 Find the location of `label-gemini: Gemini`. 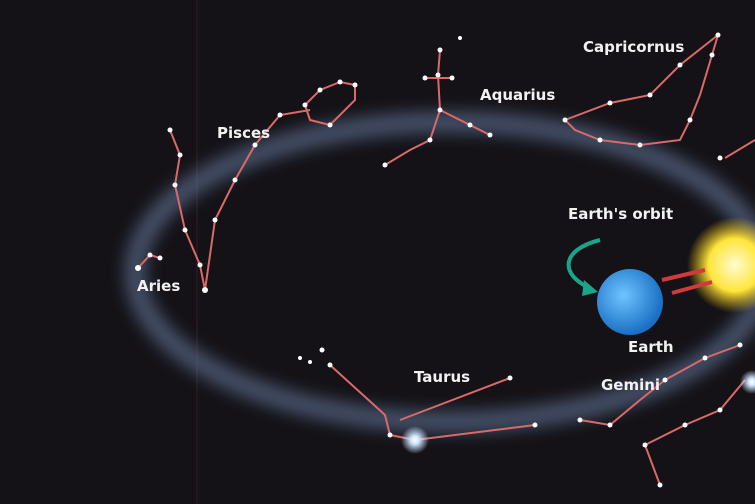

label-gemini: Gemini is located at coordinates (630, 385).